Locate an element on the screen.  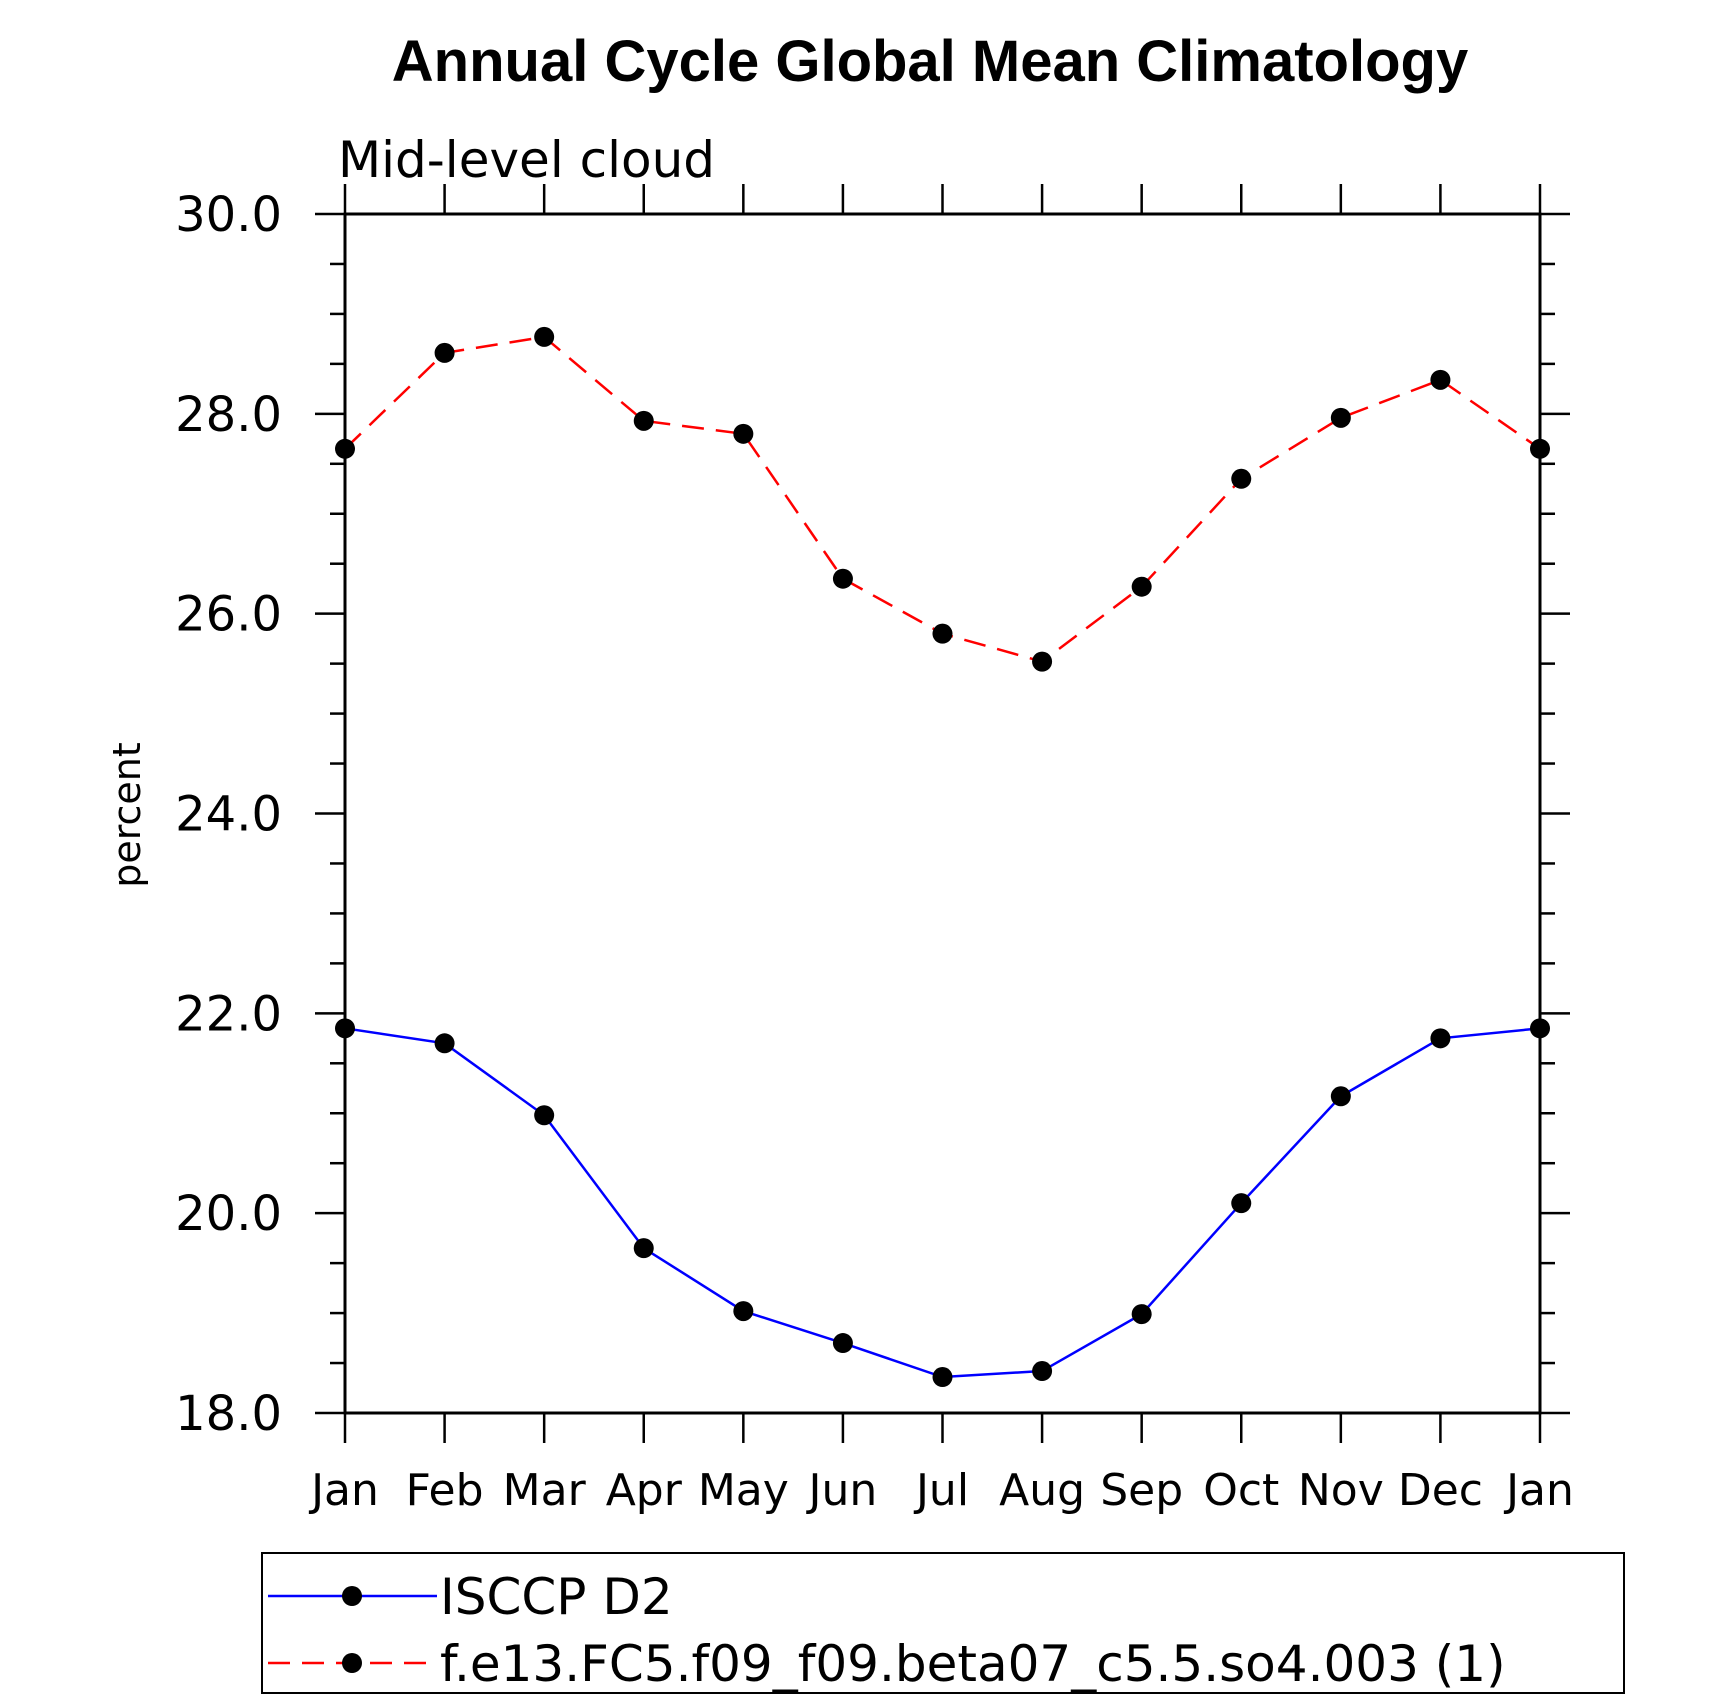
y-axis-label: percent is located at coordinates (127, 815).